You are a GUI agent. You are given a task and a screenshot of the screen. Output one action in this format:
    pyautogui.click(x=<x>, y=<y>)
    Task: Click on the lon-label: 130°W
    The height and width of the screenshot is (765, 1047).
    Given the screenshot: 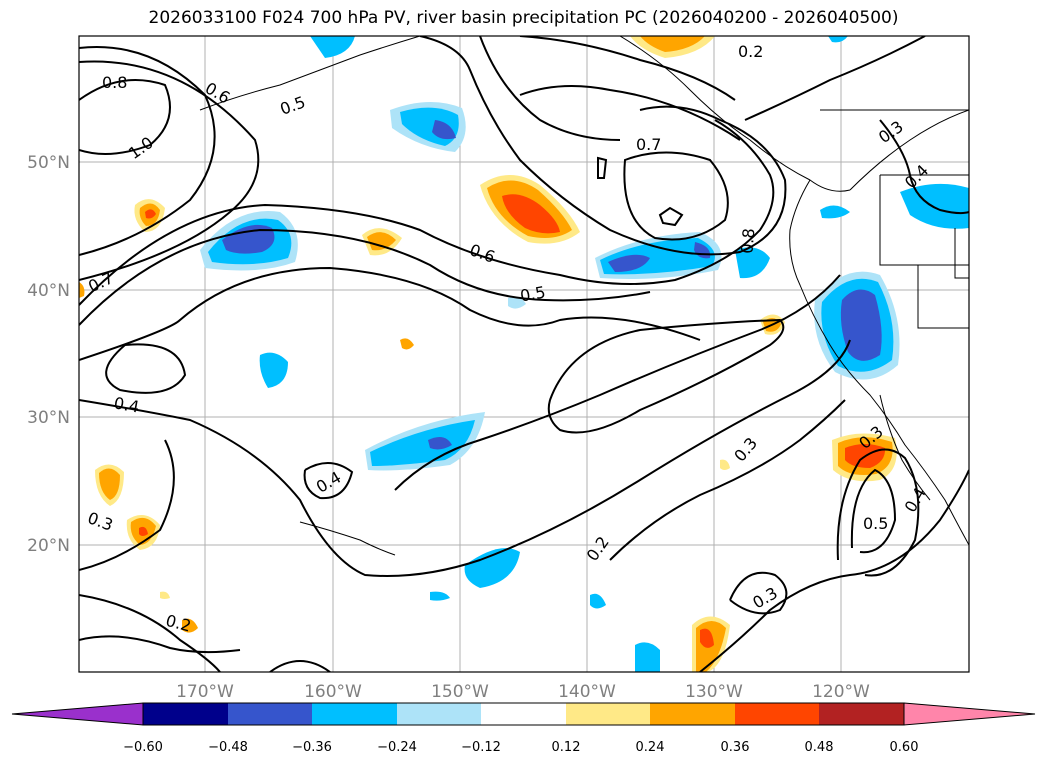 What is the action you would take?
    pyautogui.click(x=714, y=692)
    